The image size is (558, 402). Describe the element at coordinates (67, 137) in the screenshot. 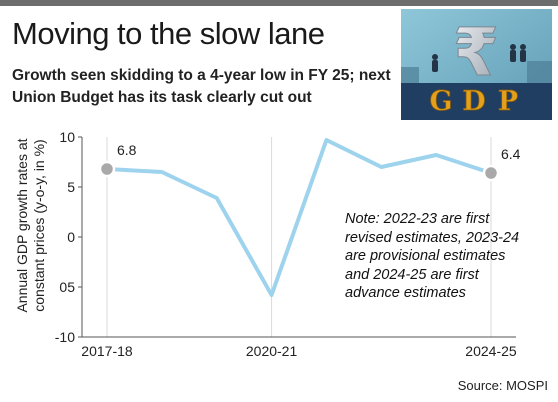

I see `y-tick-label: 10` at that location.